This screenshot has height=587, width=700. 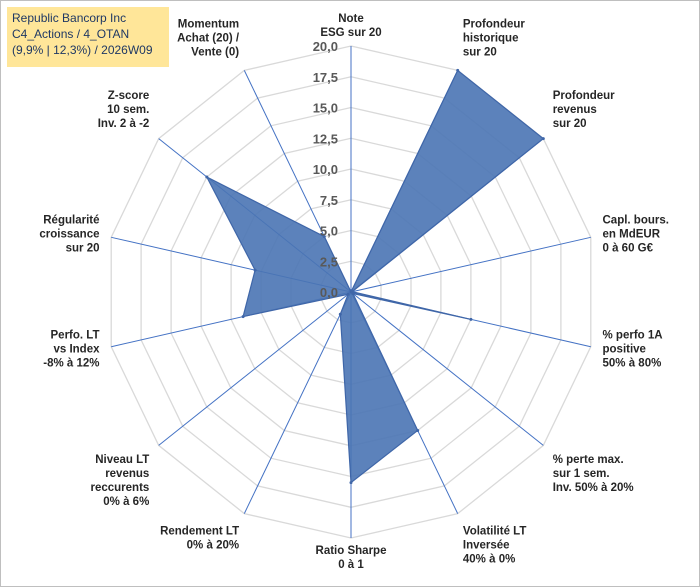 What do you see at coordinates (124, 110) in the screenshot?
I see `axis-label: Z-score 10 sem. Inv. 2 à -2` at bounding box center [124, 110].